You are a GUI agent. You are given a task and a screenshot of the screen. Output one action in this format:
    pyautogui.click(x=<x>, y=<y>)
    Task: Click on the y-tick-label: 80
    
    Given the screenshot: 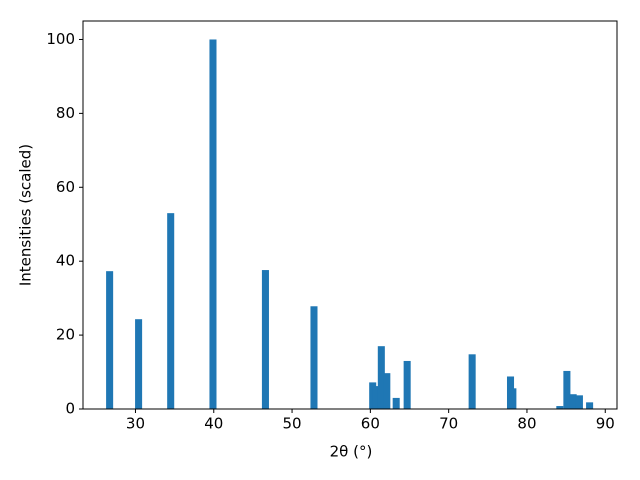 What is the action you would take?
    pyautogui.click(x=65, y=113)
    